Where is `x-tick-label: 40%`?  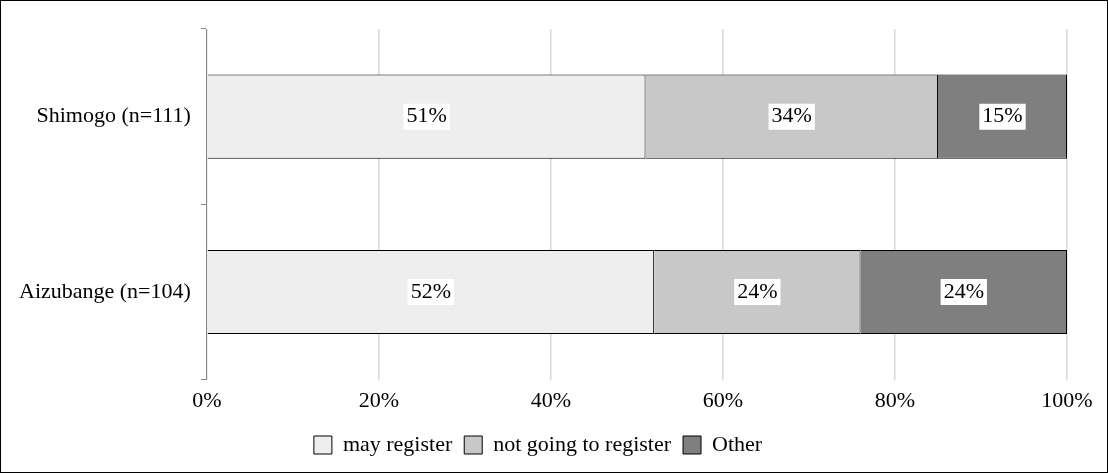 x-tick-label: 40% is located at coordinates (551, 399).